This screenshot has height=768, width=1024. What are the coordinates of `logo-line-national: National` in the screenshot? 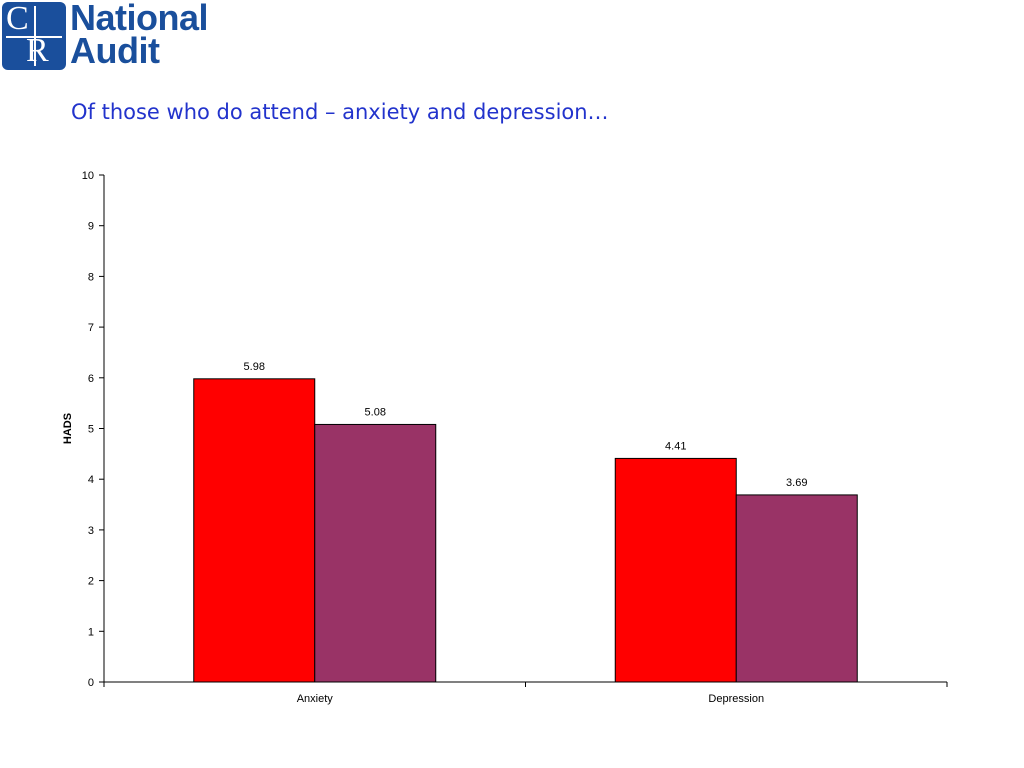 It's located at (139, 19).